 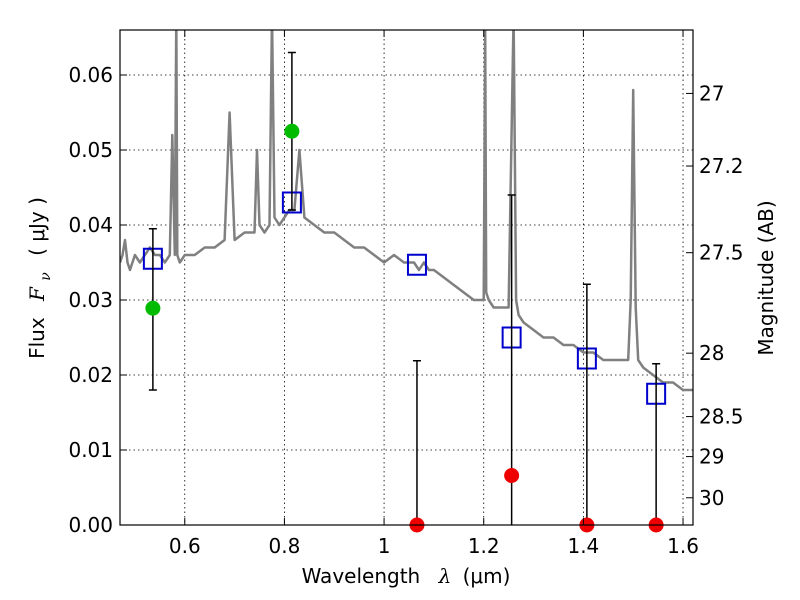 What do you see at coordinates (90, 150) in the screenshot?
I see `y-tick-label: 0.05` at bounding box center [90, 150].